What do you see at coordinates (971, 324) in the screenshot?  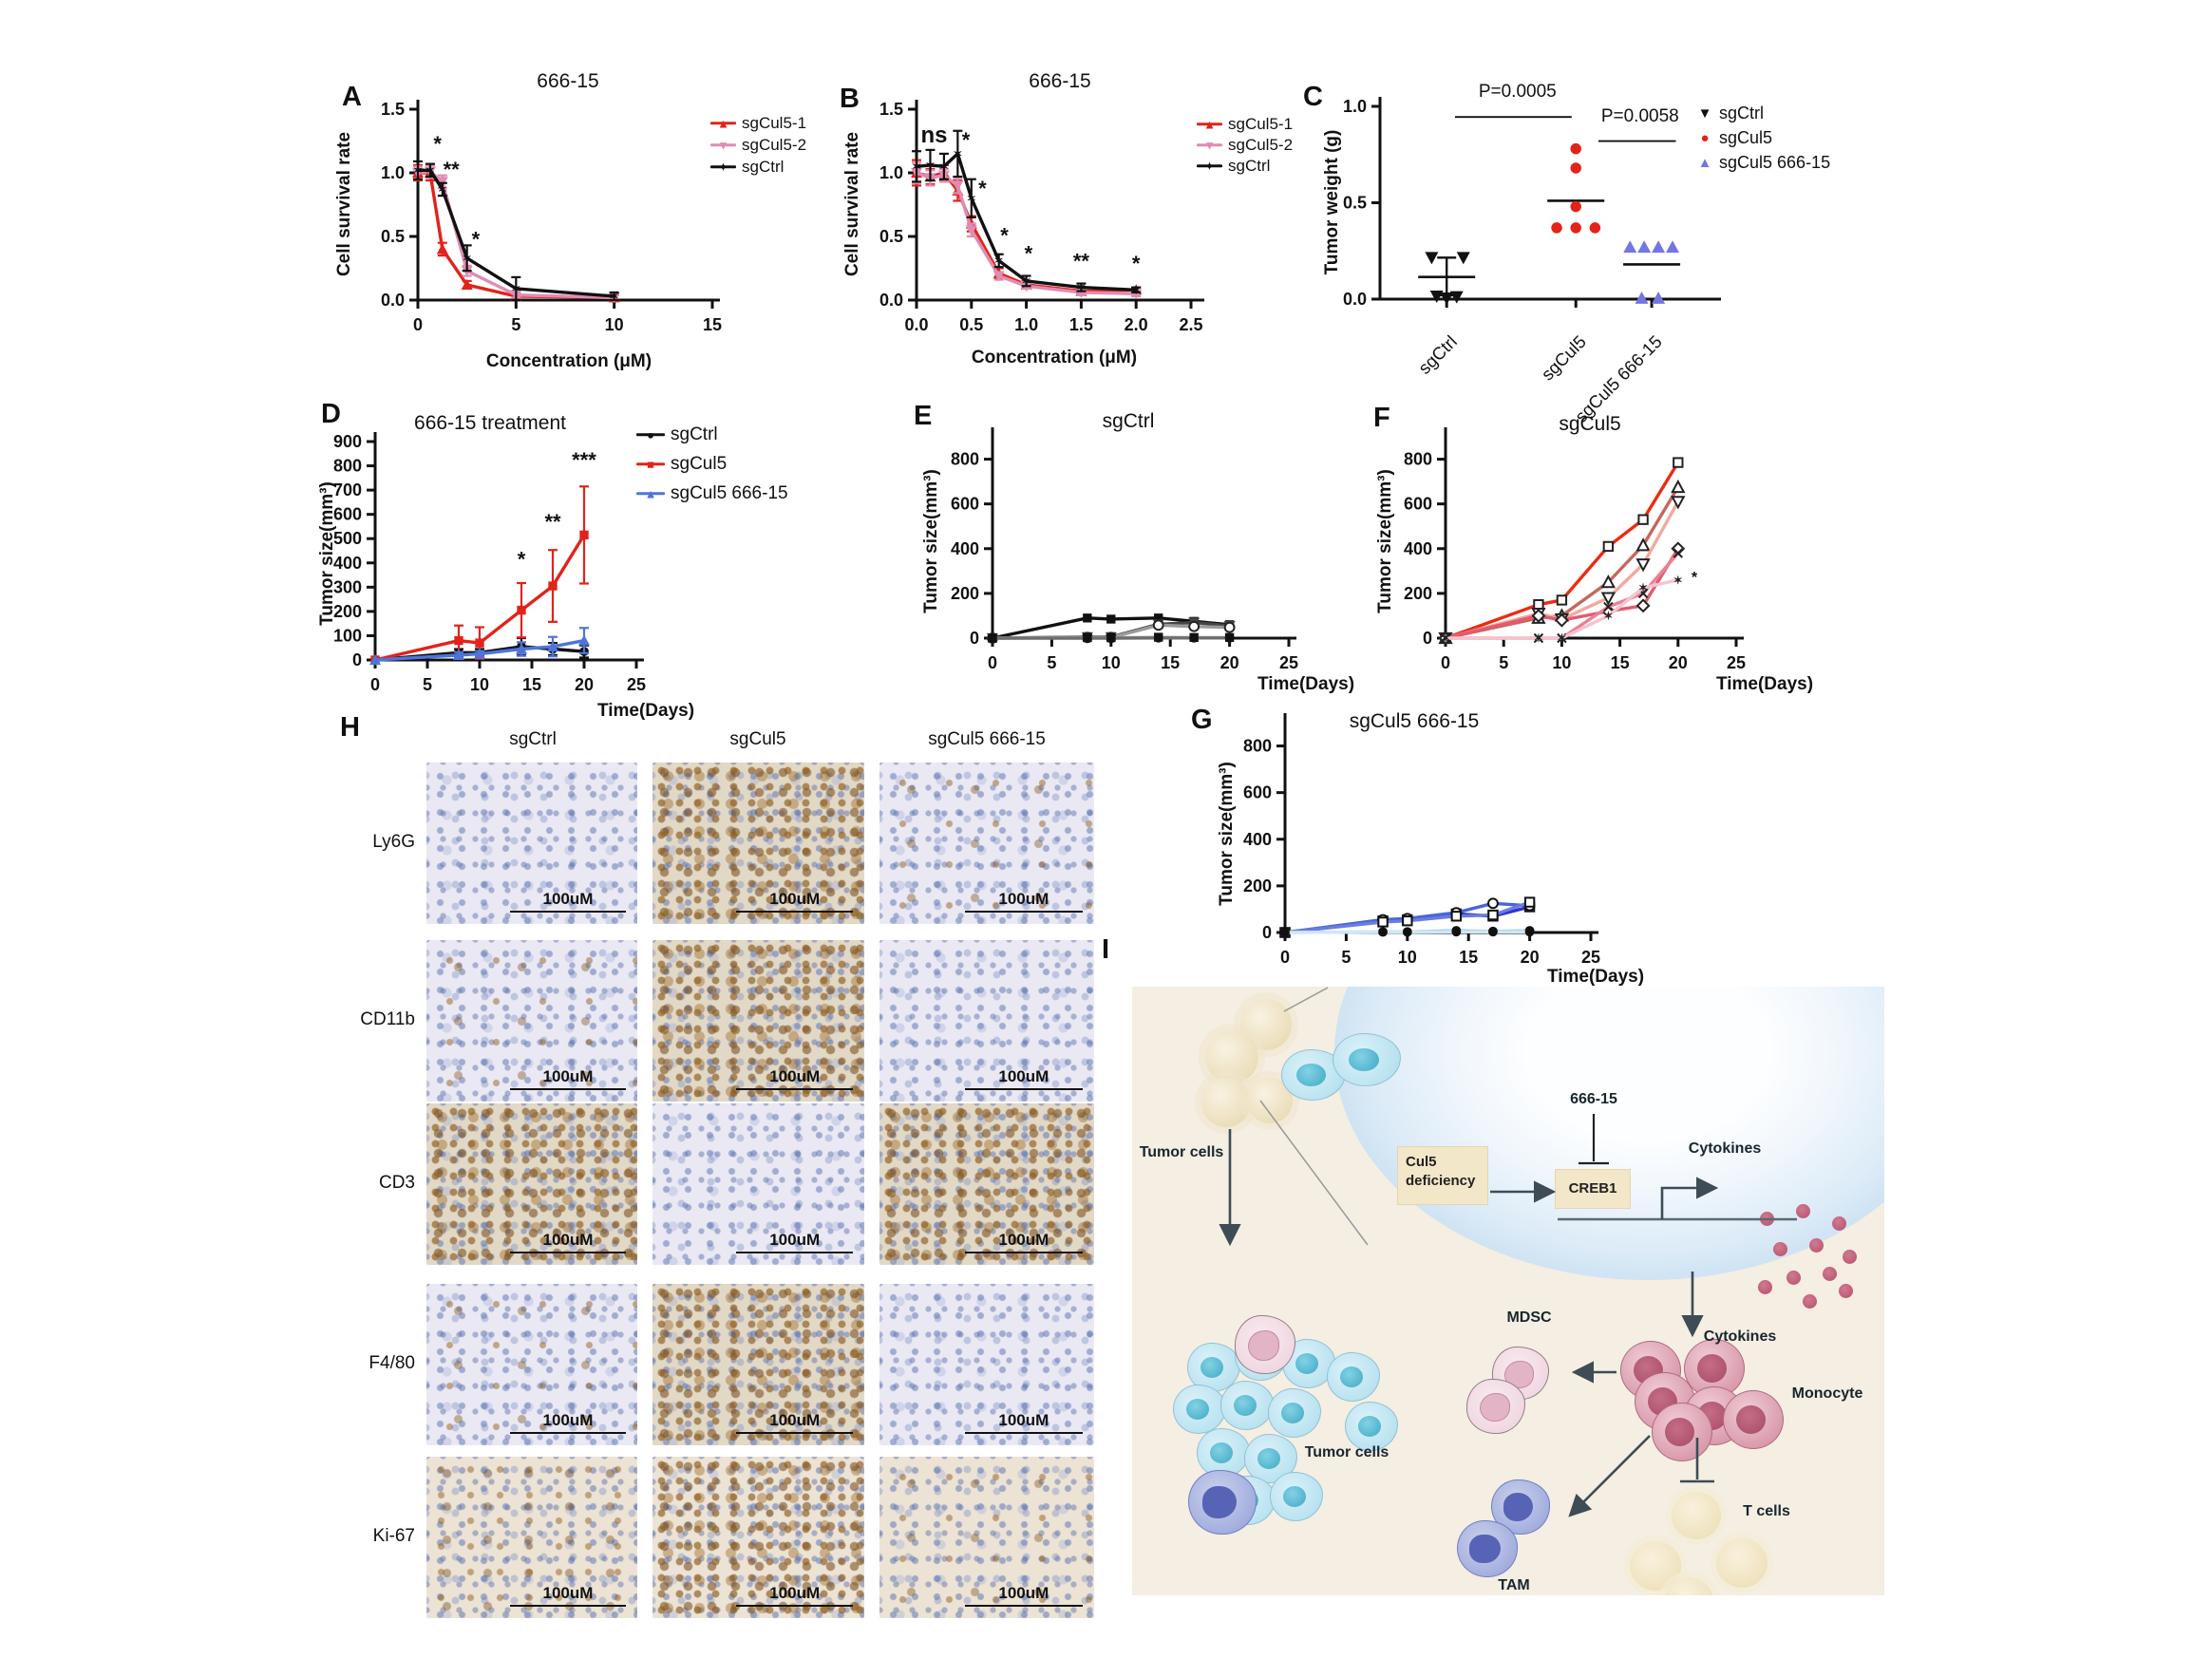 I see `x-tick-label: 0.5` at bounding box center [971, 324].